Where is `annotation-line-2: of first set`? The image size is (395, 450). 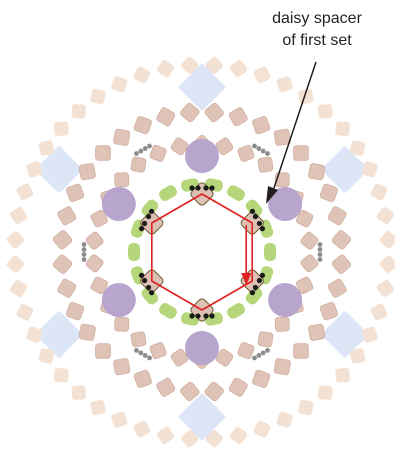
annotation-line-2: of first set is located at coordinates (317, 40).